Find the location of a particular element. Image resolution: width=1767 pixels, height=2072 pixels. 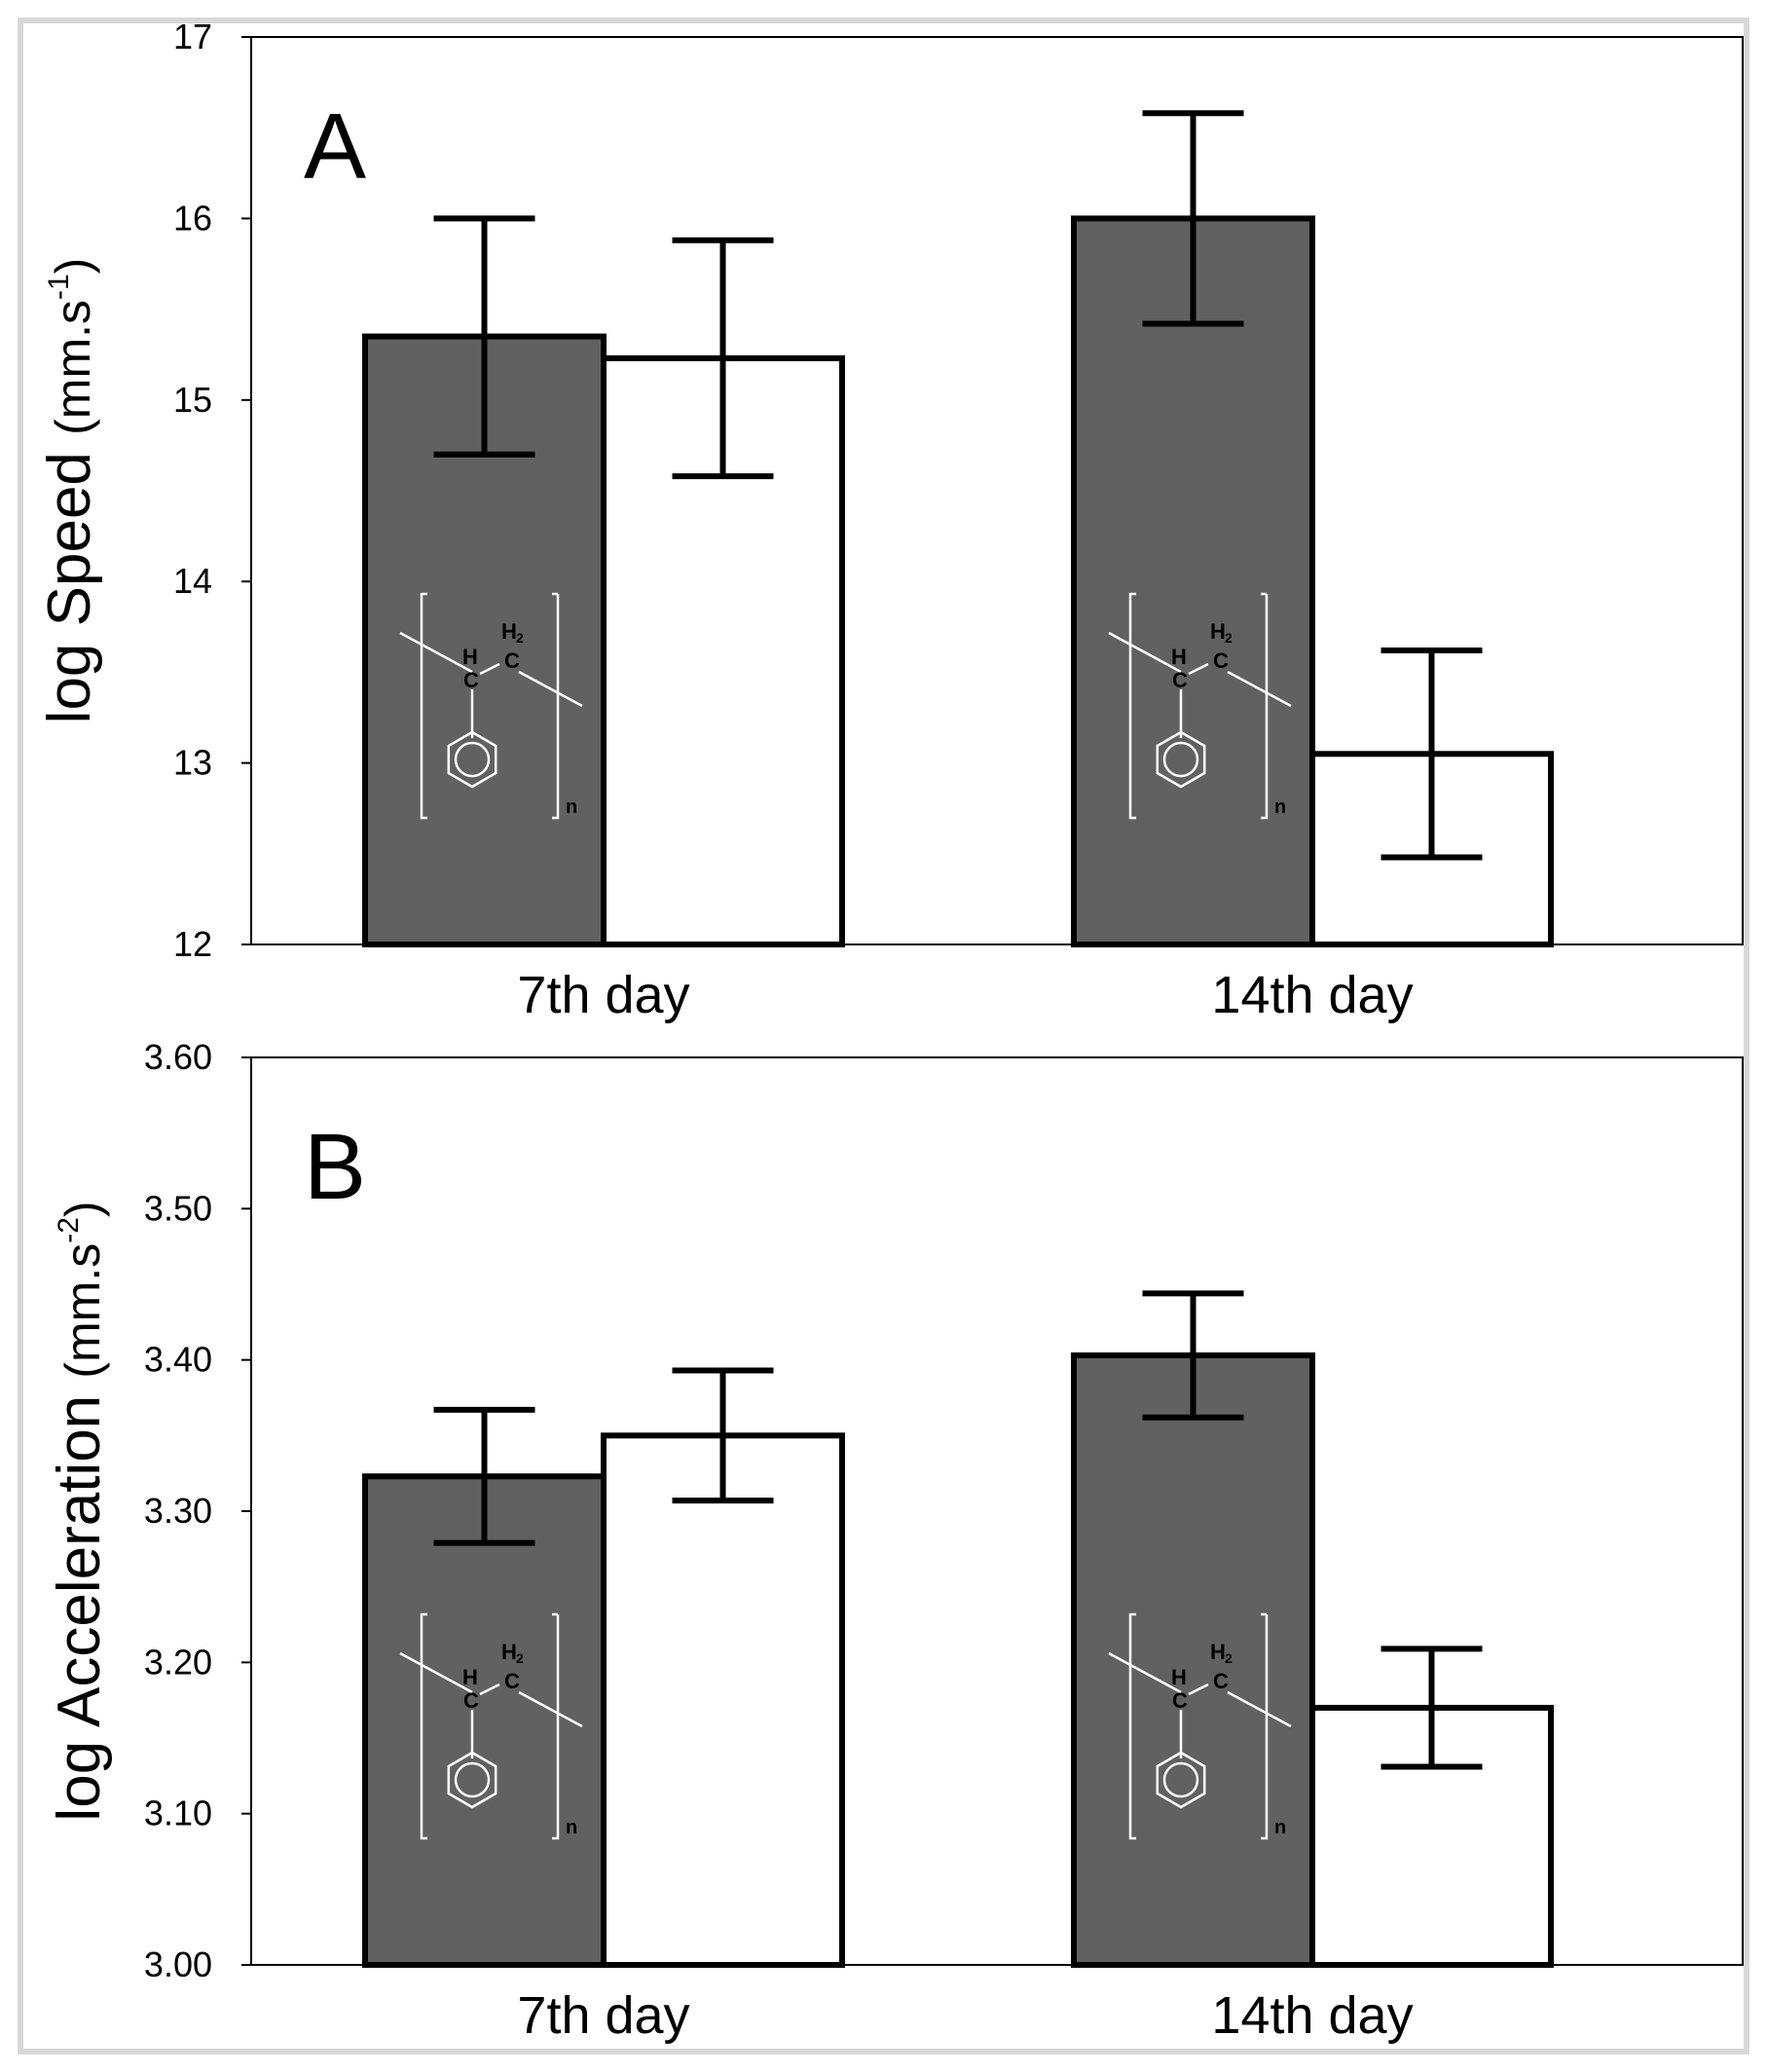

y-axis-label: log Speed (mm.s-1) is located at coordinates (69, 491).